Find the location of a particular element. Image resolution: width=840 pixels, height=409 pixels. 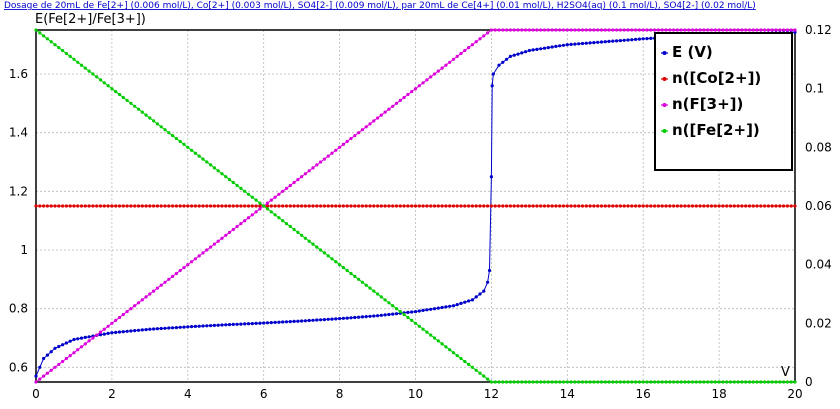

legend-swatch-marker is located at coordinates (664, 131).